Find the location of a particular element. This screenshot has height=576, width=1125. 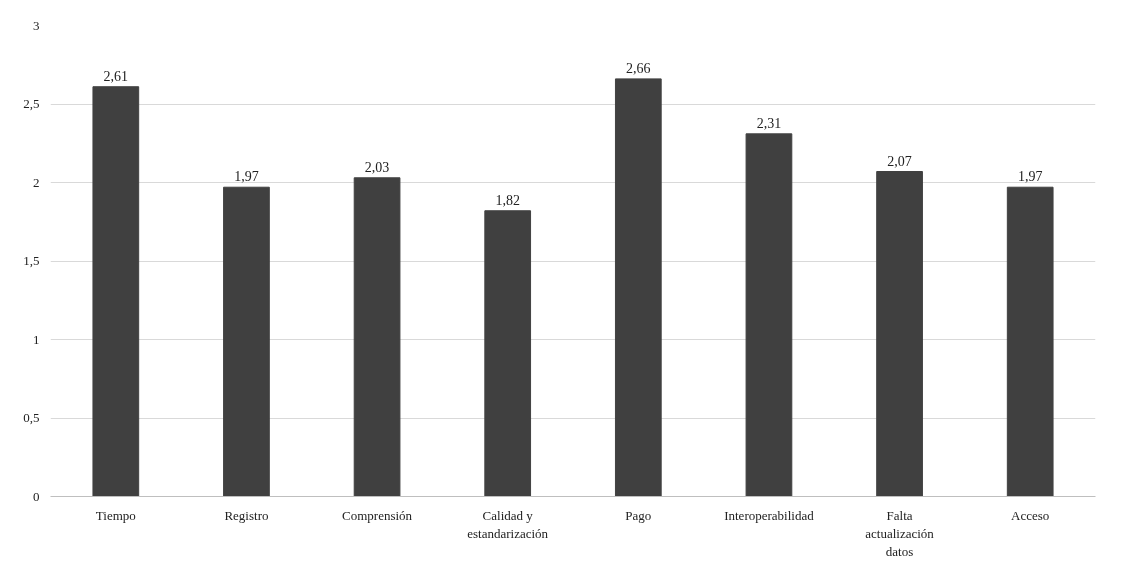

x-tick-label: Acceso is located at coordinates (1030, 515).